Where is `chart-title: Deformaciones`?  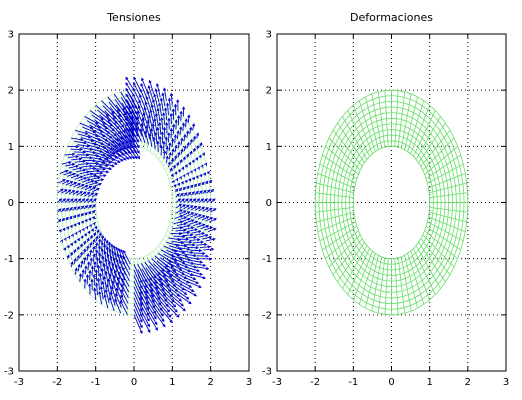 chart-title: Deformaciones is located at coordinates (391, 17).